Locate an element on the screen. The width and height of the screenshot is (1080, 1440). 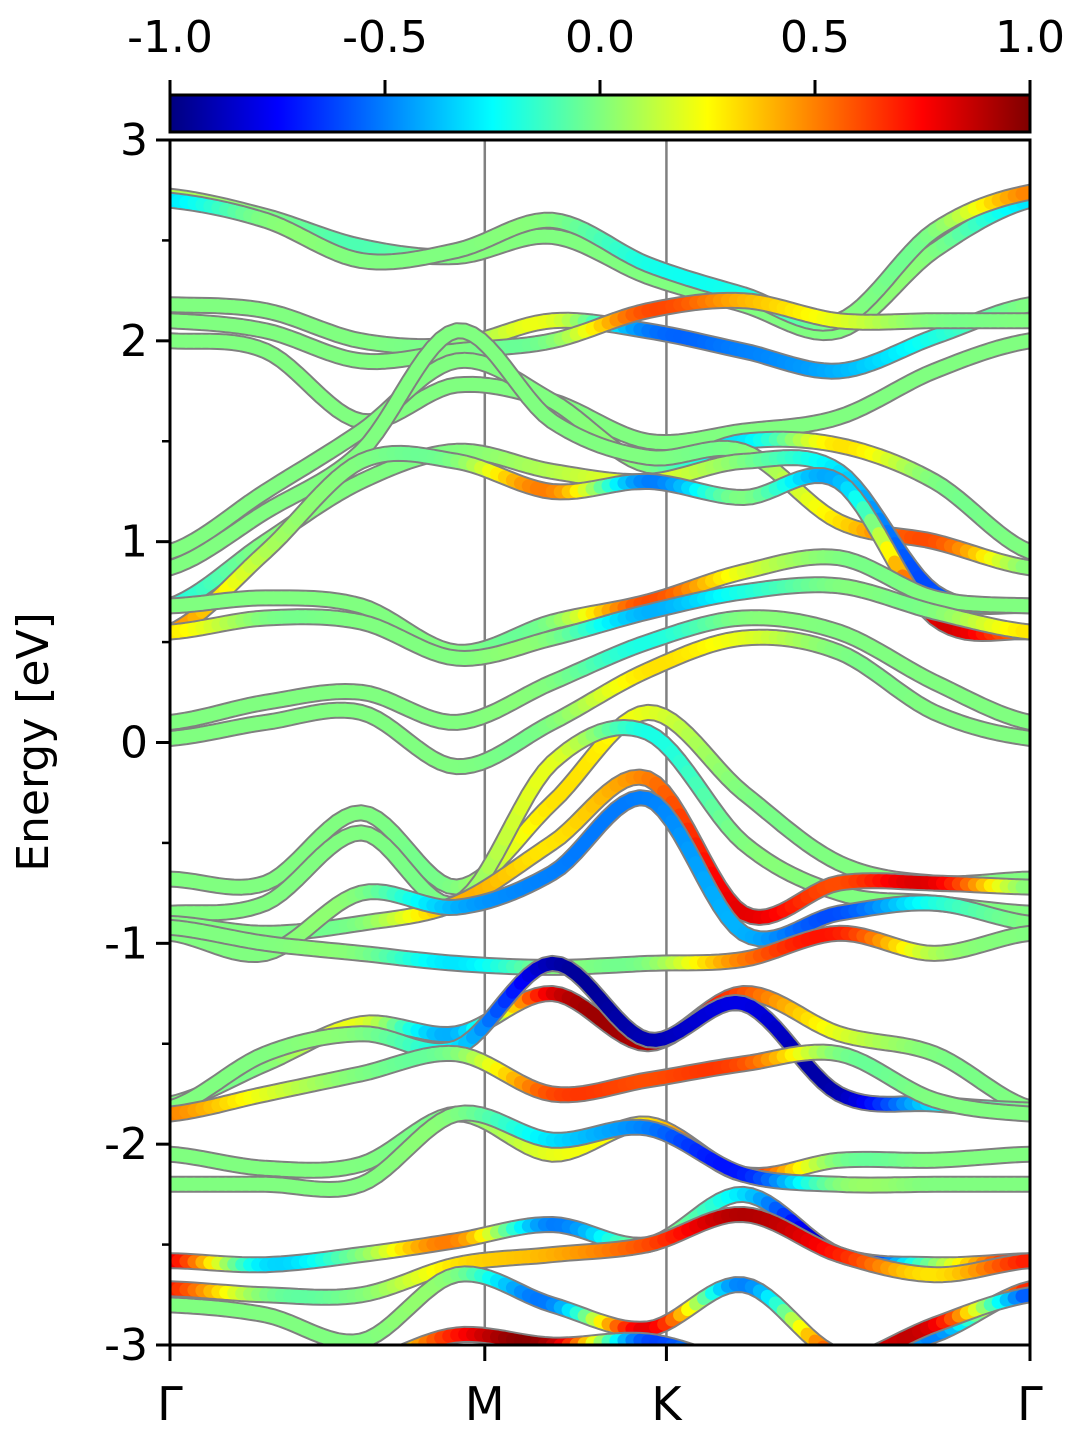
colorbar-tick-label: -0.5 is located at coordinates (385, 37).